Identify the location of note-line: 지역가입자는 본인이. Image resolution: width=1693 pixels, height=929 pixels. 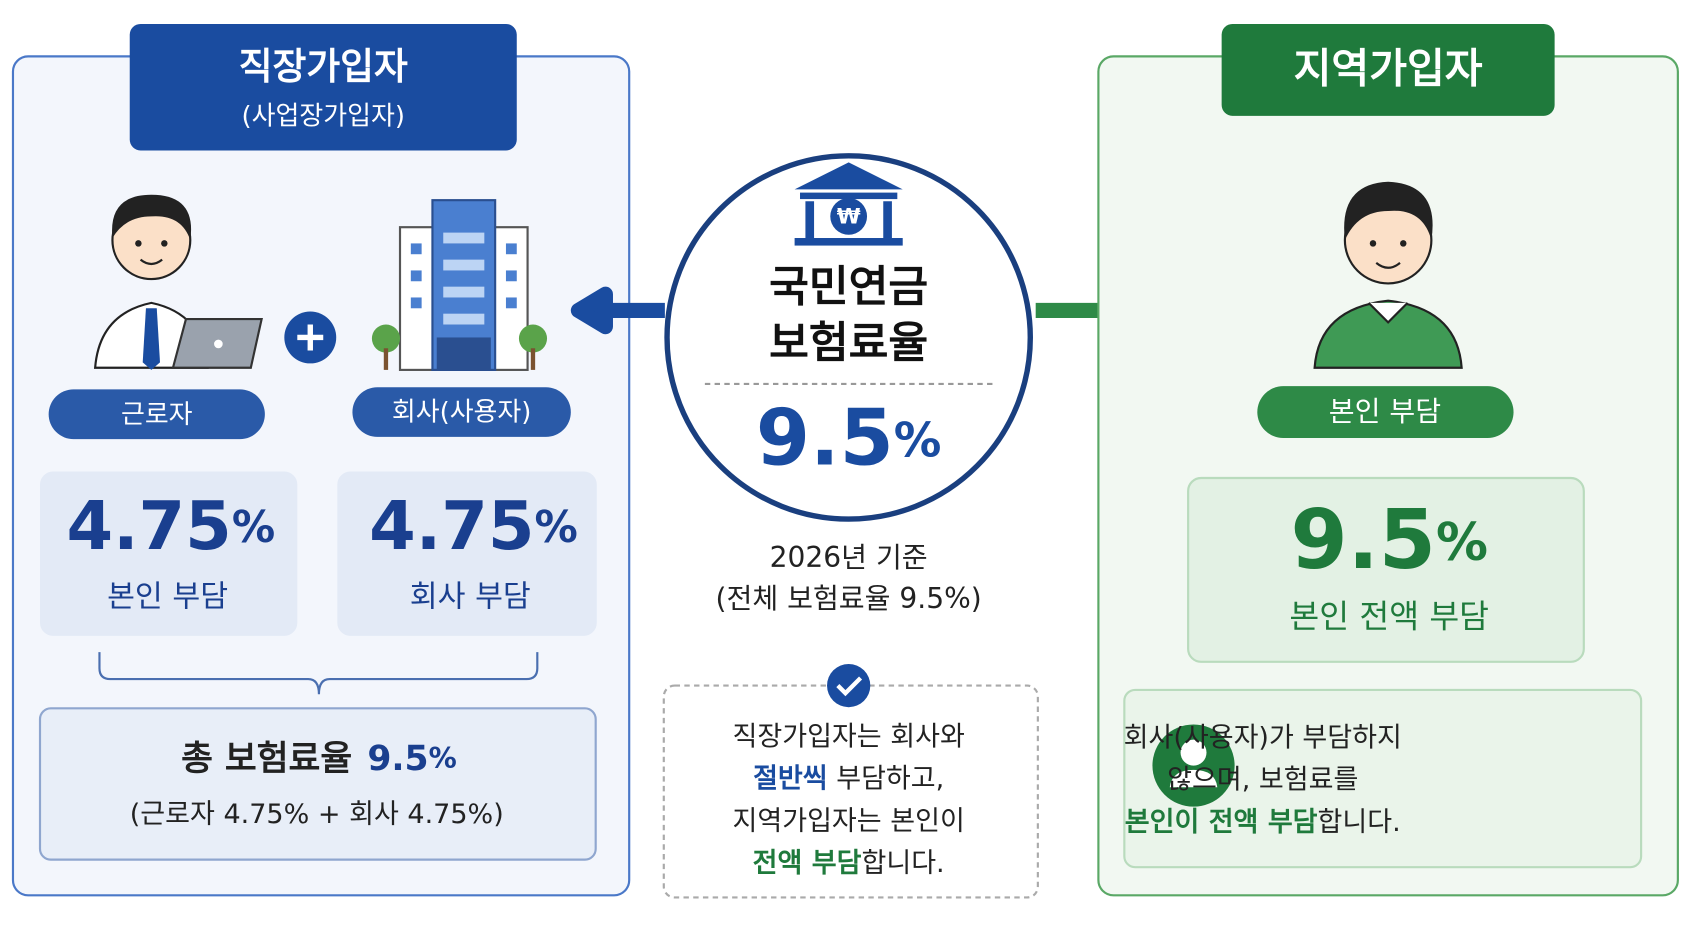
(849, 820).